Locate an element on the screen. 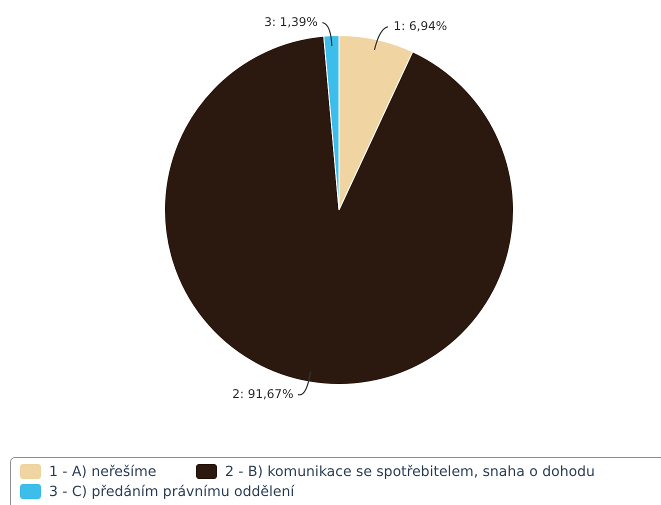 Image resolution: width=661 pixels, height=505 pixels. legend-label: 1 - A) neřešíme is located at coordinates (102, 472).